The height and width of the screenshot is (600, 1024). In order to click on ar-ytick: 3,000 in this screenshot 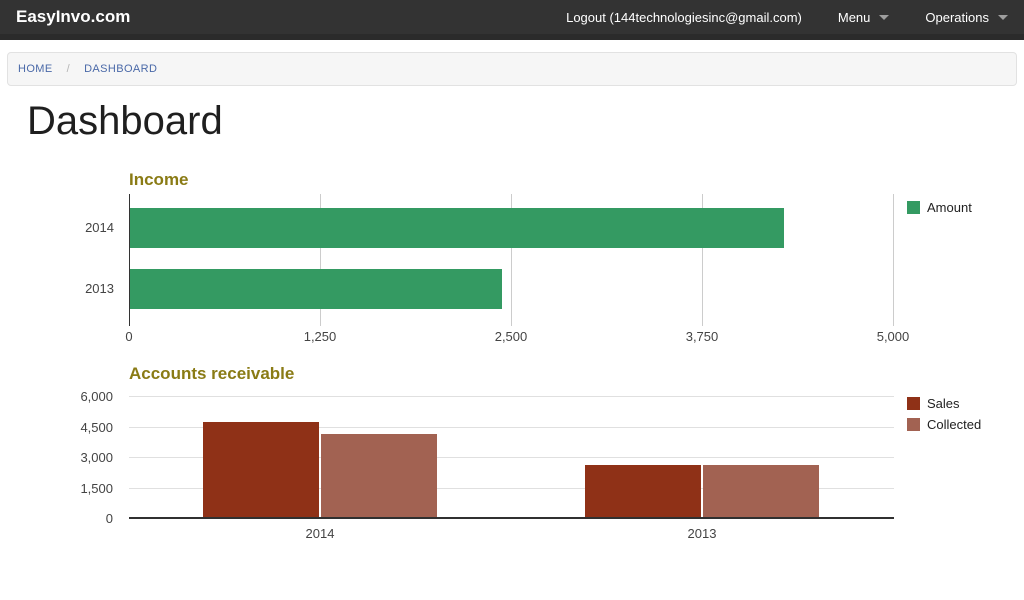, I will do `click(96, 457)`.